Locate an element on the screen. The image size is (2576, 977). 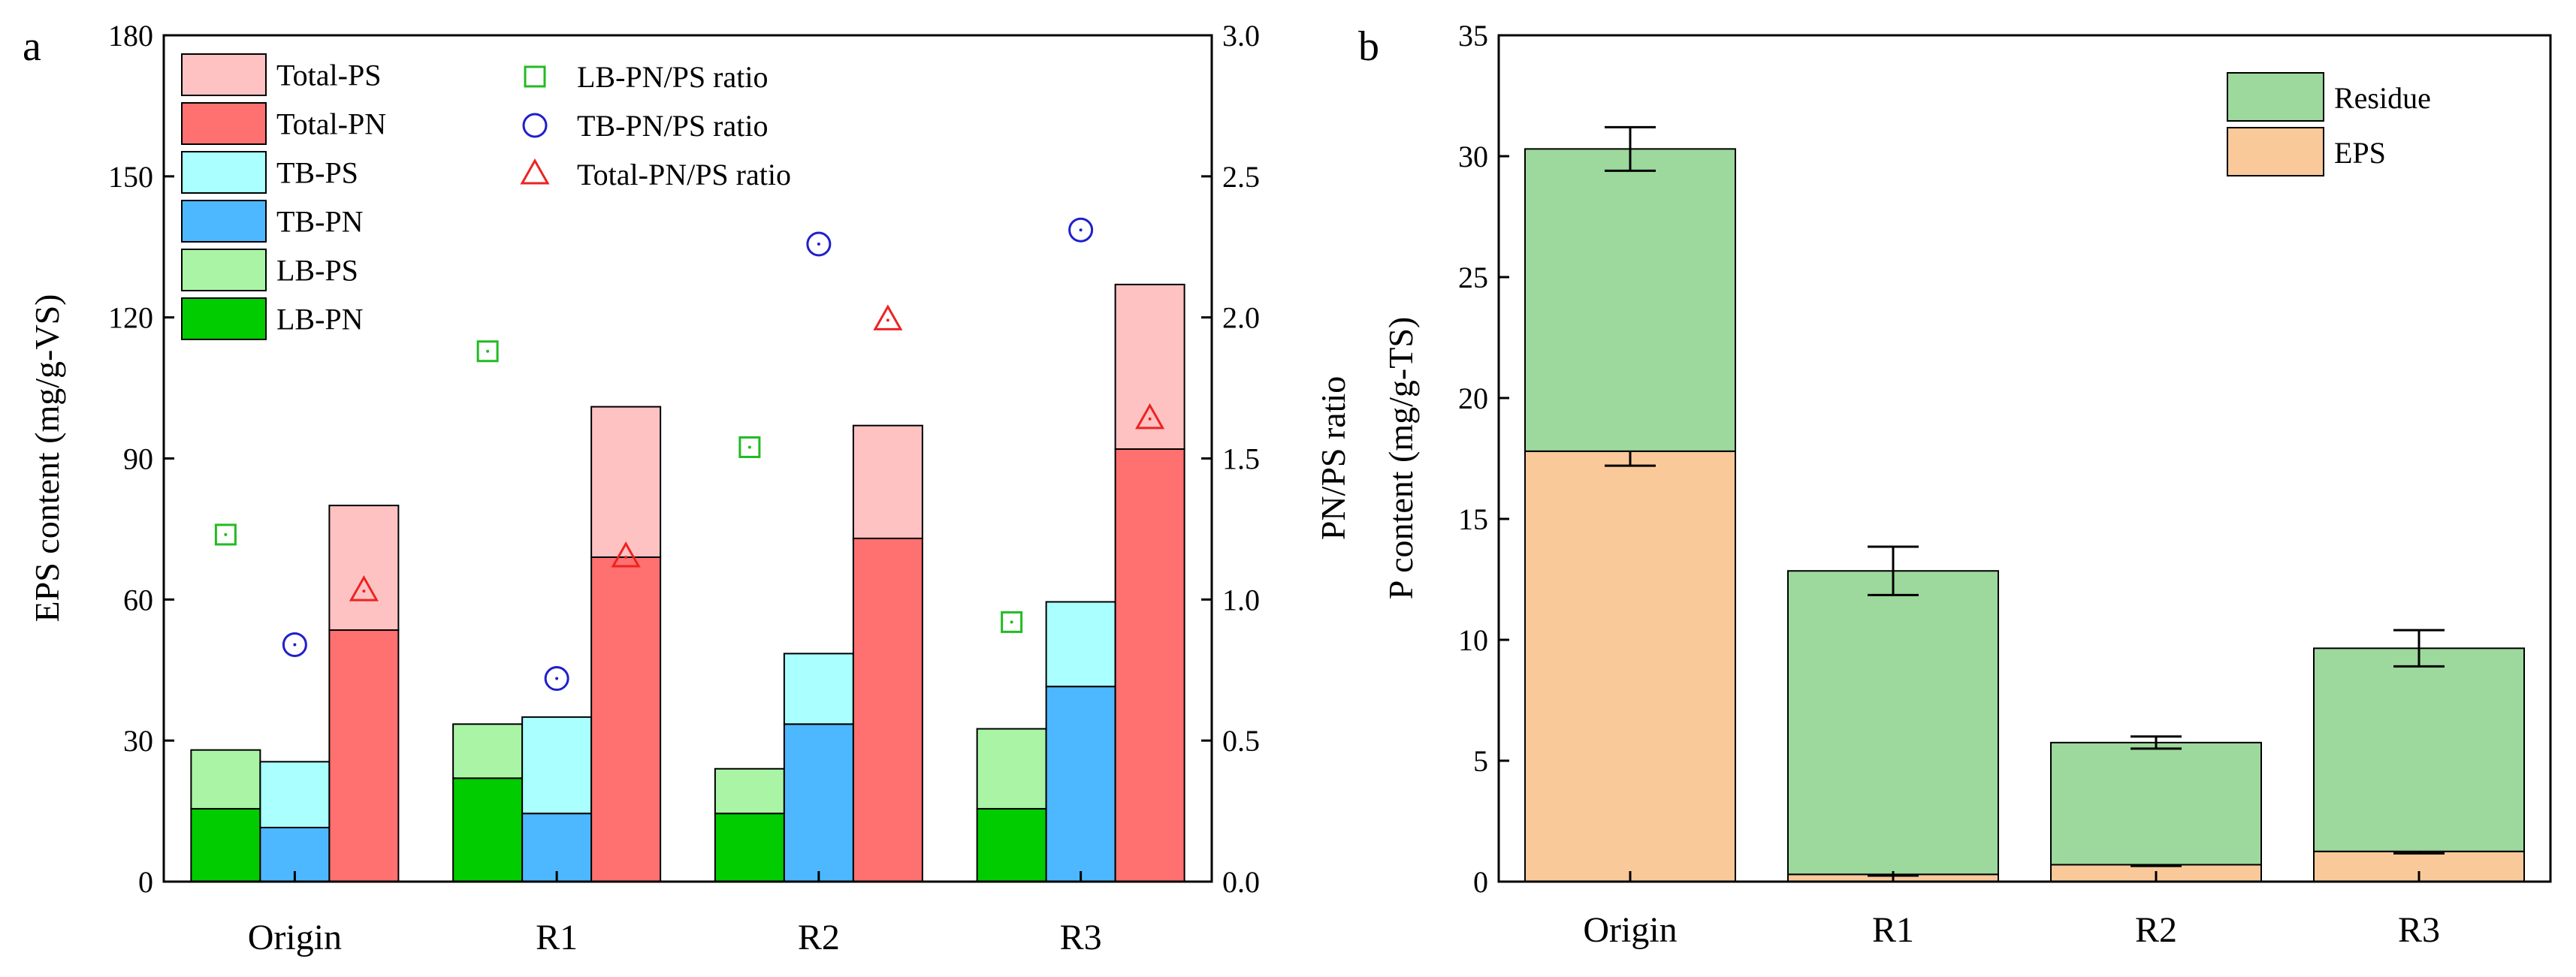
a-rtick-label-2-0: 2.0 is located at coordinates (1241, 318).